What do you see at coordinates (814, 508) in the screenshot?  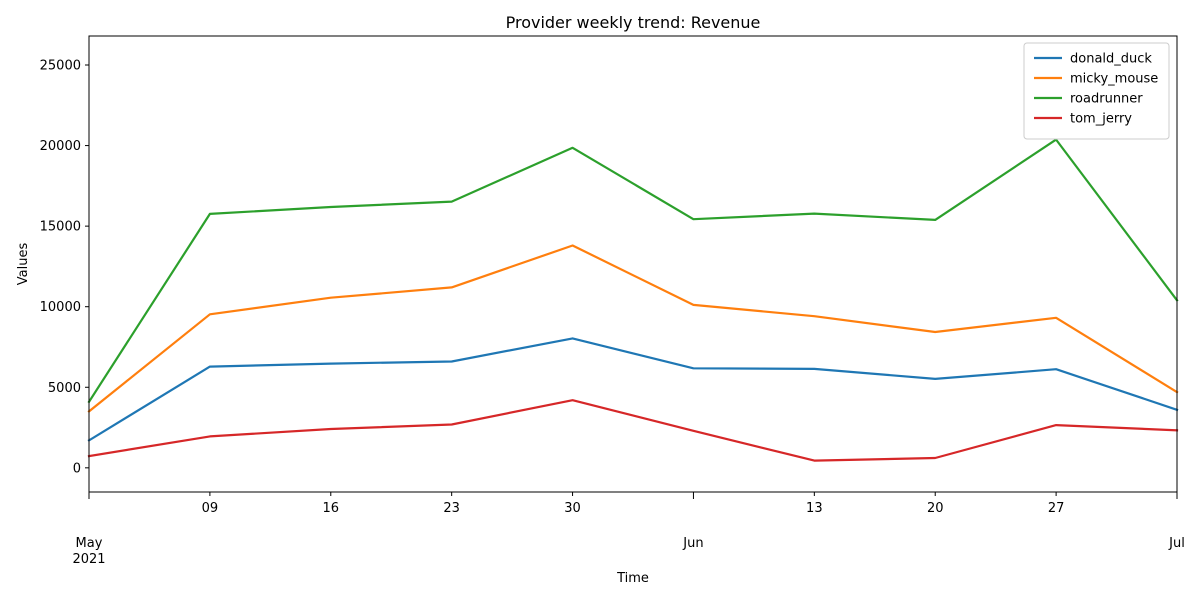 I see `x-tick-label: 13` at bounding box center [814, 508].